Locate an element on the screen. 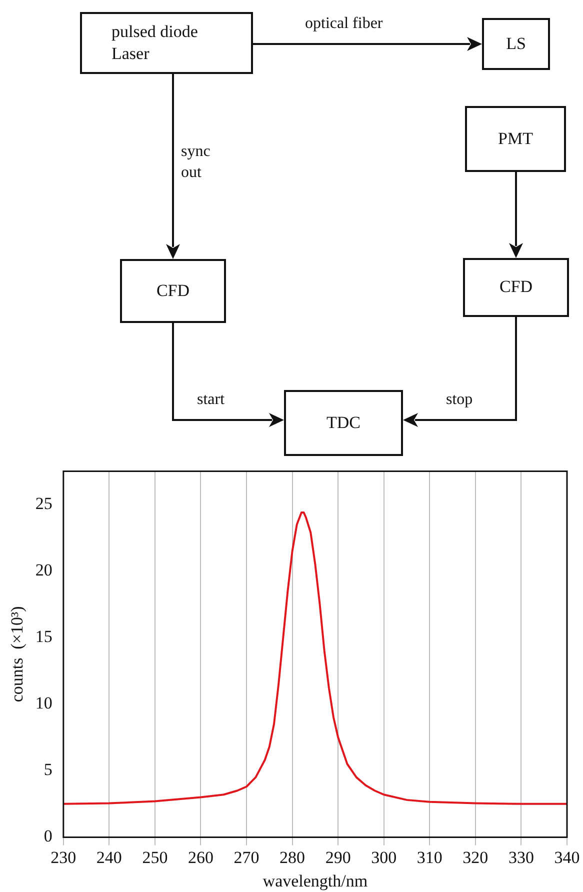  x-tick-label: 270 is located at coordinates (247, 857).